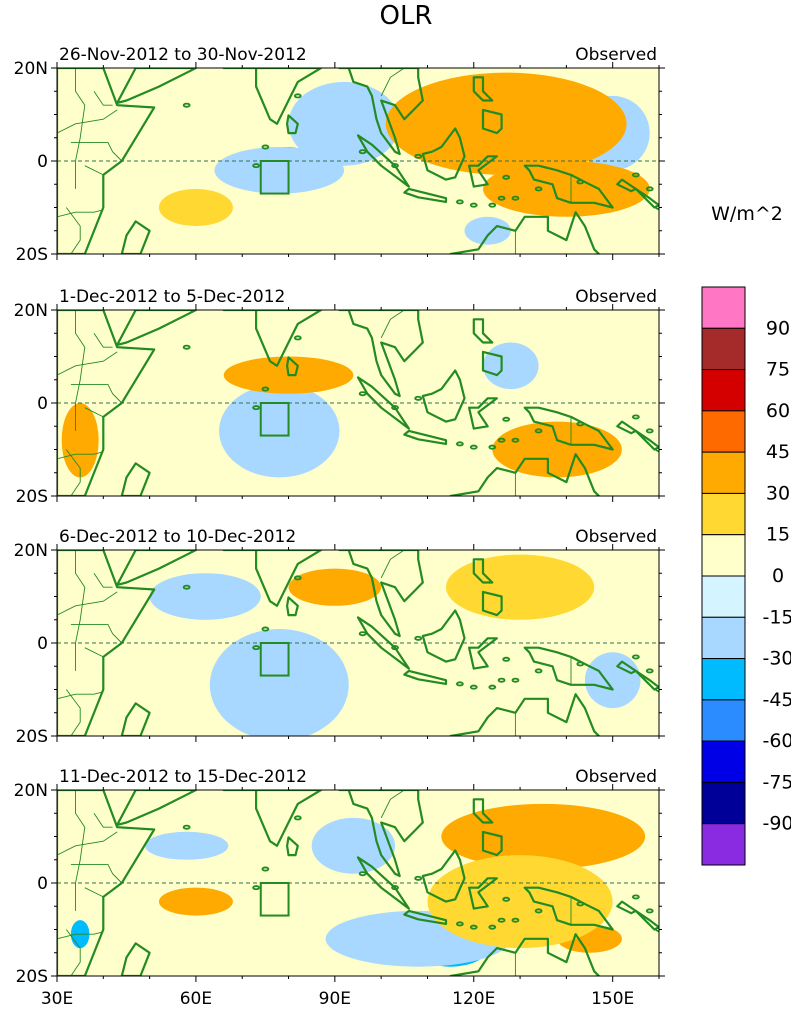 This screenshot has height=1017, width=791. Describe the element at coordinates (473, 999) in the screenshot. I see `lon-tick-label: 120E` at that location.